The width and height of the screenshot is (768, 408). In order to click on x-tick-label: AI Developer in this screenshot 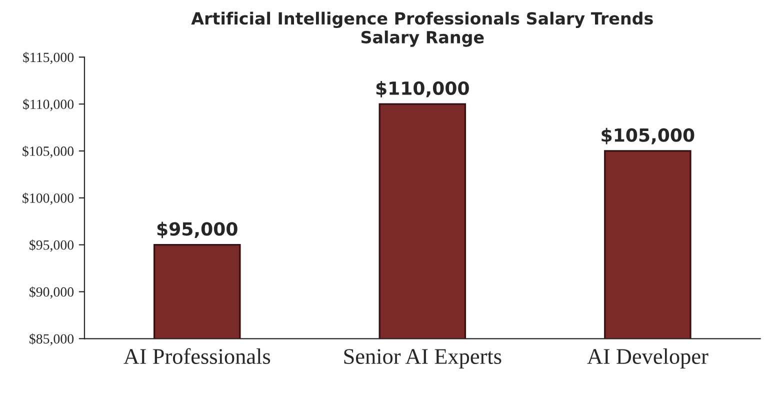, I will do `click(647, 358)`.